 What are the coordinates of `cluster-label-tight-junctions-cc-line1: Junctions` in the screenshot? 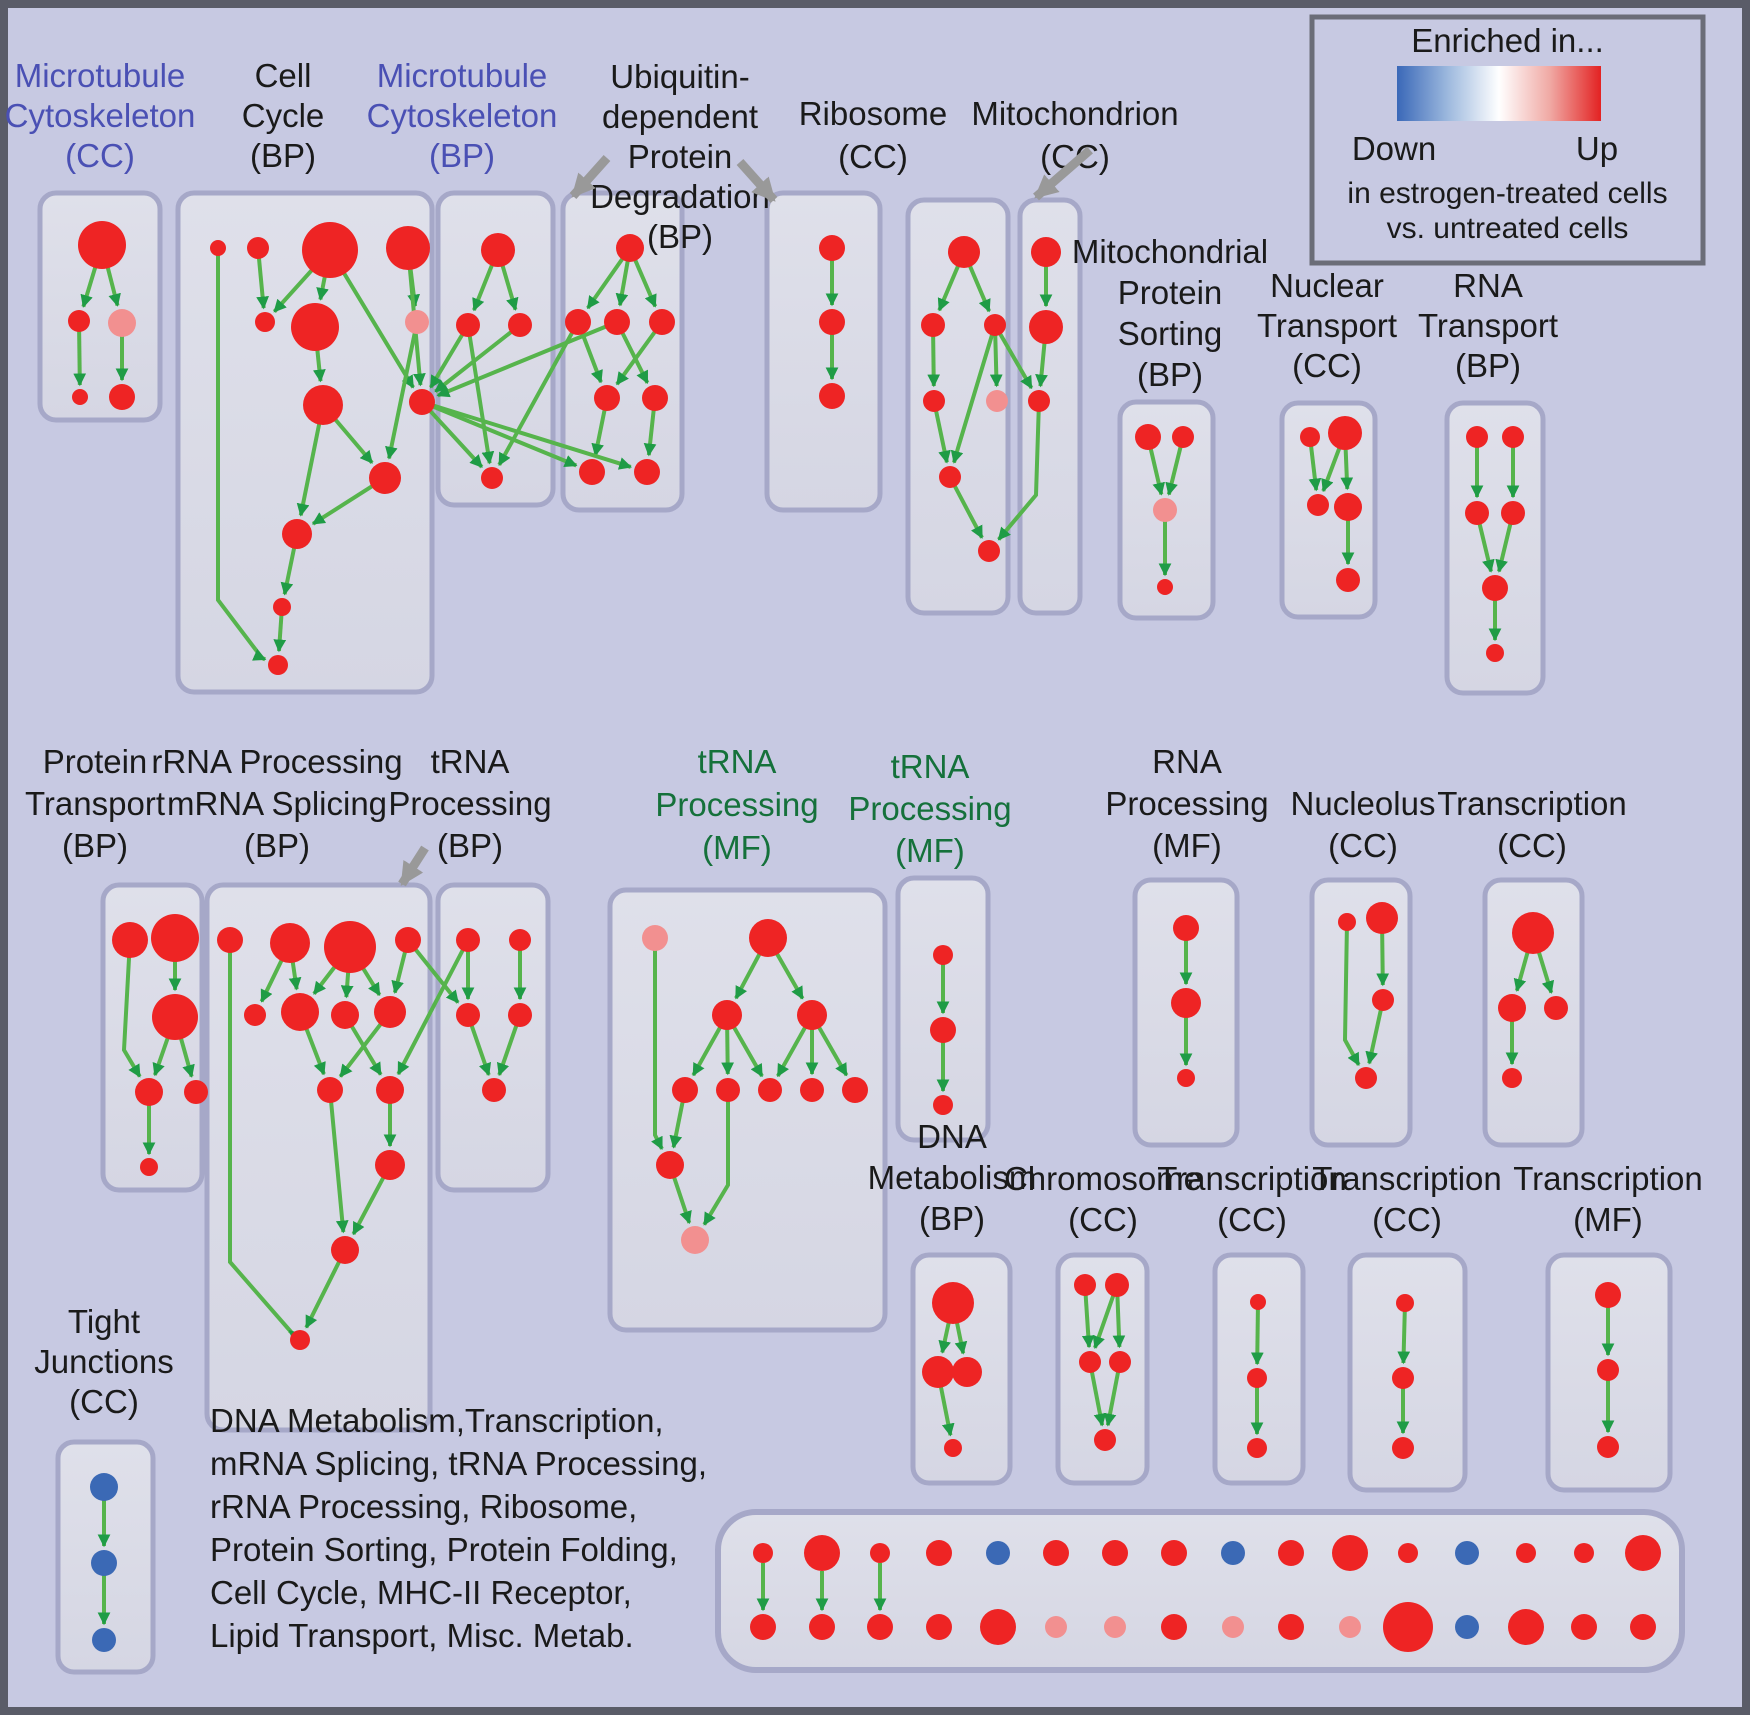 It's located at (103, 1361).